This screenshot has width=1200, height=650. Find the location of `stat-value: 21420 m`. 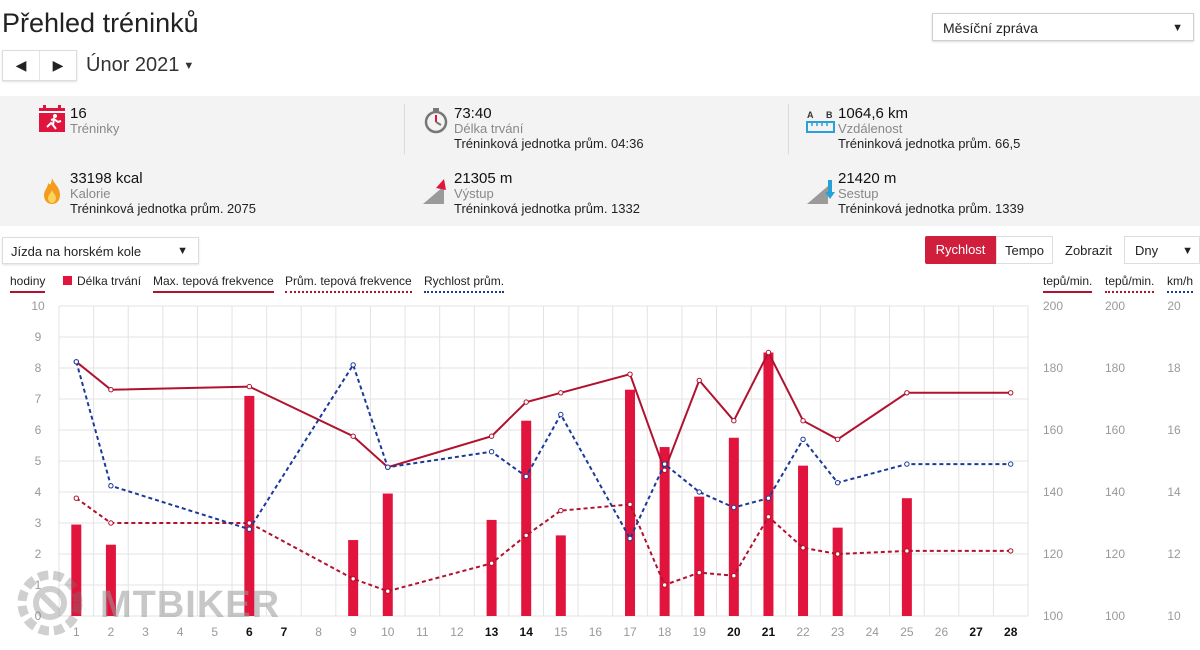

stat-value: 21420 m is located at coordinates (867, 178).